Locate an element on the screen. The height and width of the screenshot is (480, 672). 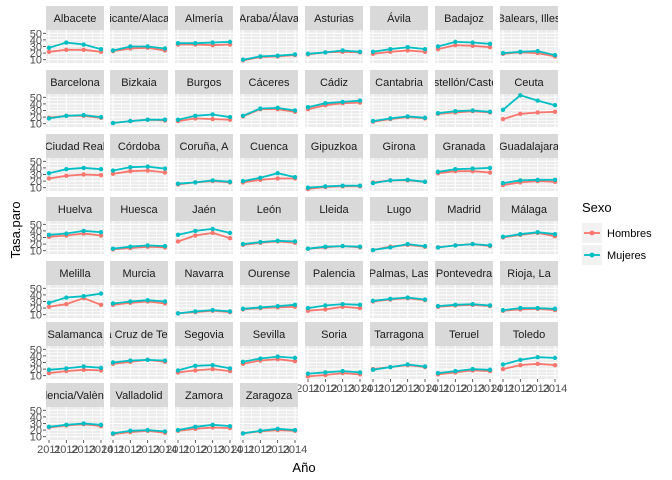
facet-label: Teruel is located at coordinates (464, 335).